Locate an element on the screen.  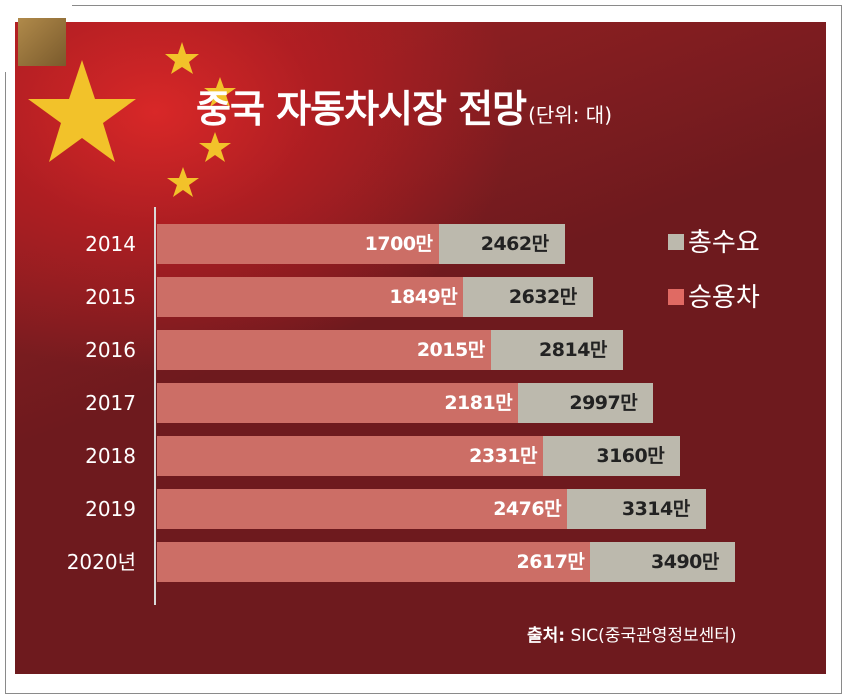
source-note: 출처: SIC(중국관영정보센터) is located at coordinates (632, 633).